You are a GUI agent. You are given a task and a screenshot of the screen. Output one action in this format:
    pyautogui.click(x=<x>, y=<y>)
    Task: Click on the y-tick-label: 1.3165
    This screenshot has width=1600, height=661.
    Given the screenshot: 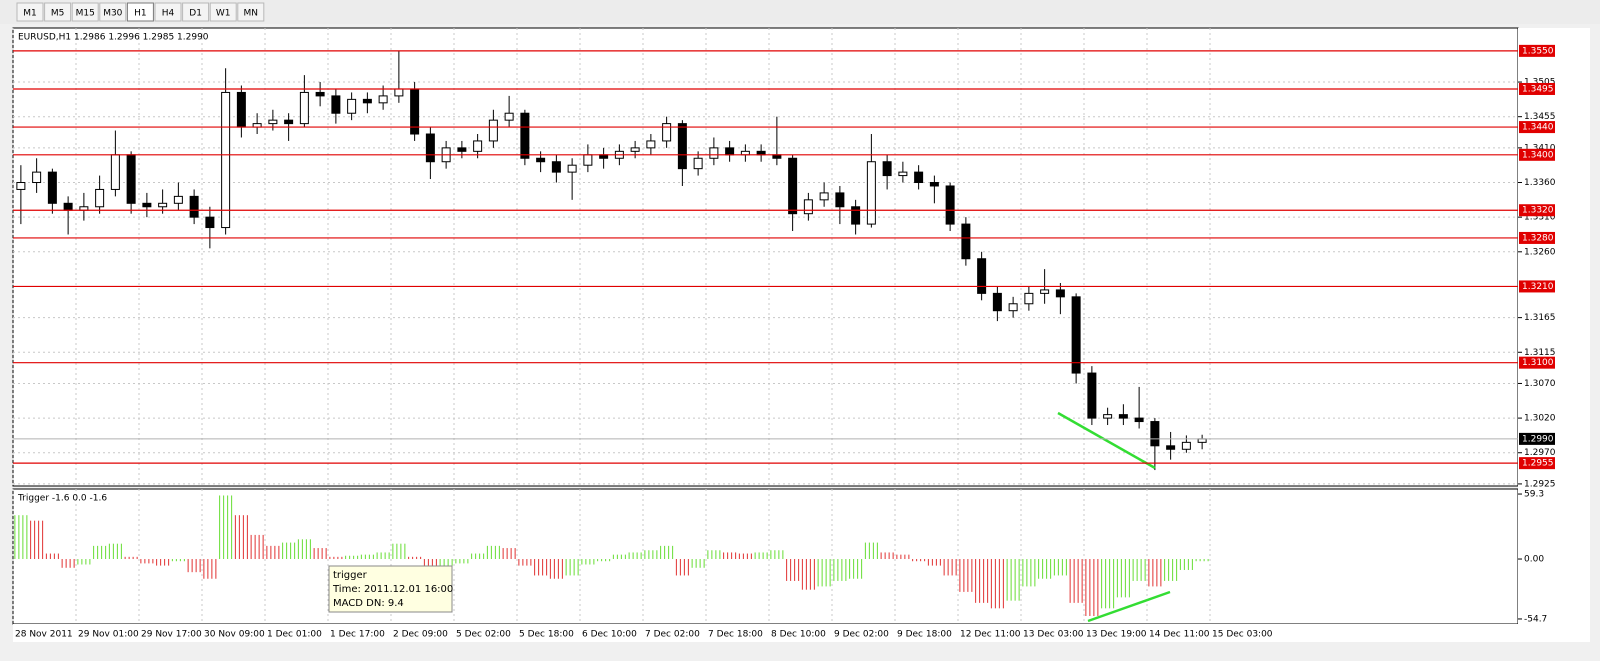 What is the action you would take?
    pyautogui.click(x=1540, y=318)
    